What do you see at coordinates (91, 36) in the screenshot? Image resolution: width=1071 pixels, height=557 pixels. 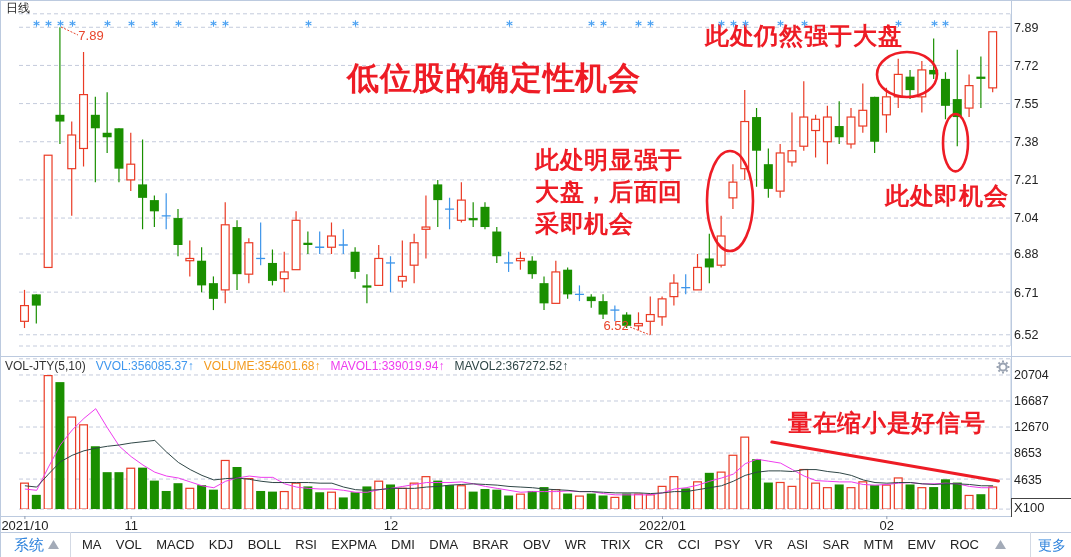 I see `annotation: 7.89` at bounding box center [91, 36].